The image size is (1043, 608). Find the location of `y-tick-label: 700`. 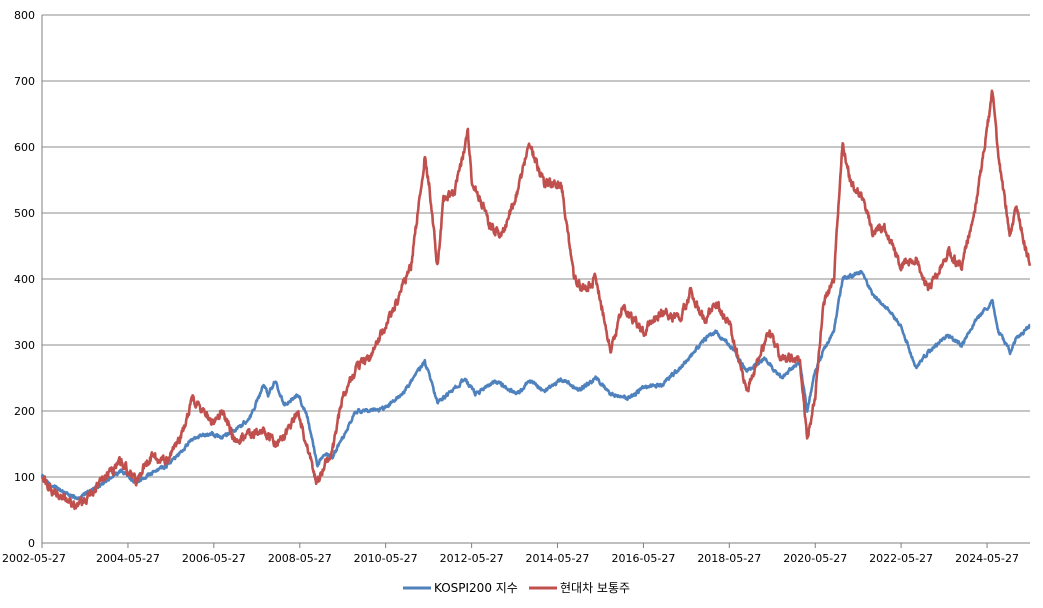

y-tick-label: 700 is located at coordinates (24, 81).